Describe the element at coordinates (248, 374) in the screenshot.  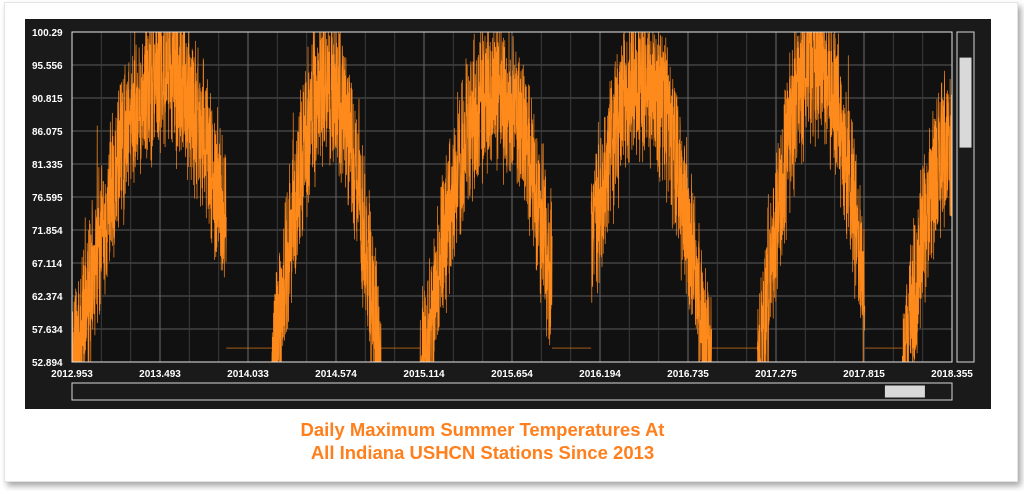
I see `x-tick-label: 2014.033` at that location.